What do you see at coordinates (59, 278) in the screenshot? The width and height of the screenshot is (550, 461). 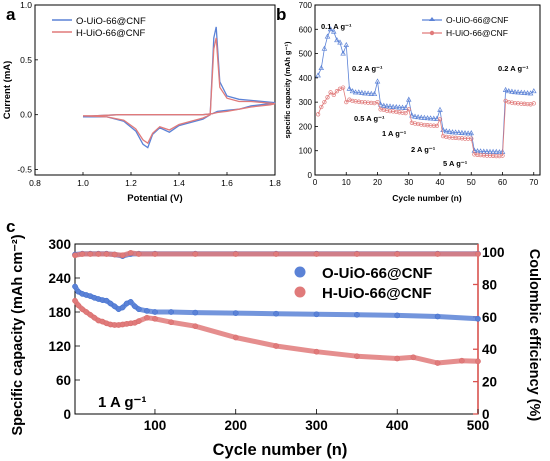 I see `panel-c-ytick-label: 240` at bounding box center [59, 278].